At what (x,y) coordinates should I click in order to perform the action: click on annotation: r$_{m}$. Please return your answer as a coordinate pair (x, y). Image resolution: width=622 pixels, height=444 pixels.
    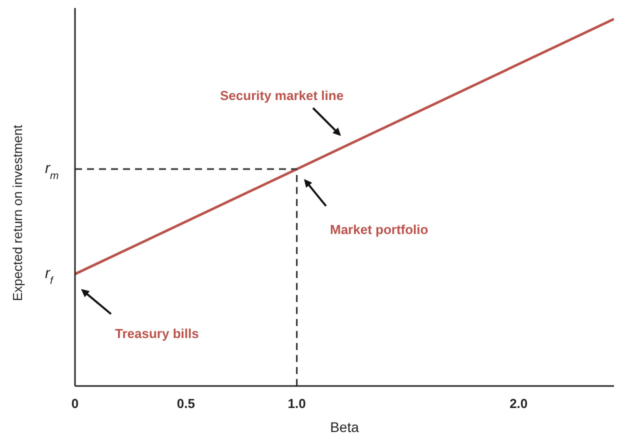
    Looking at the image, I should click on (52, 171).